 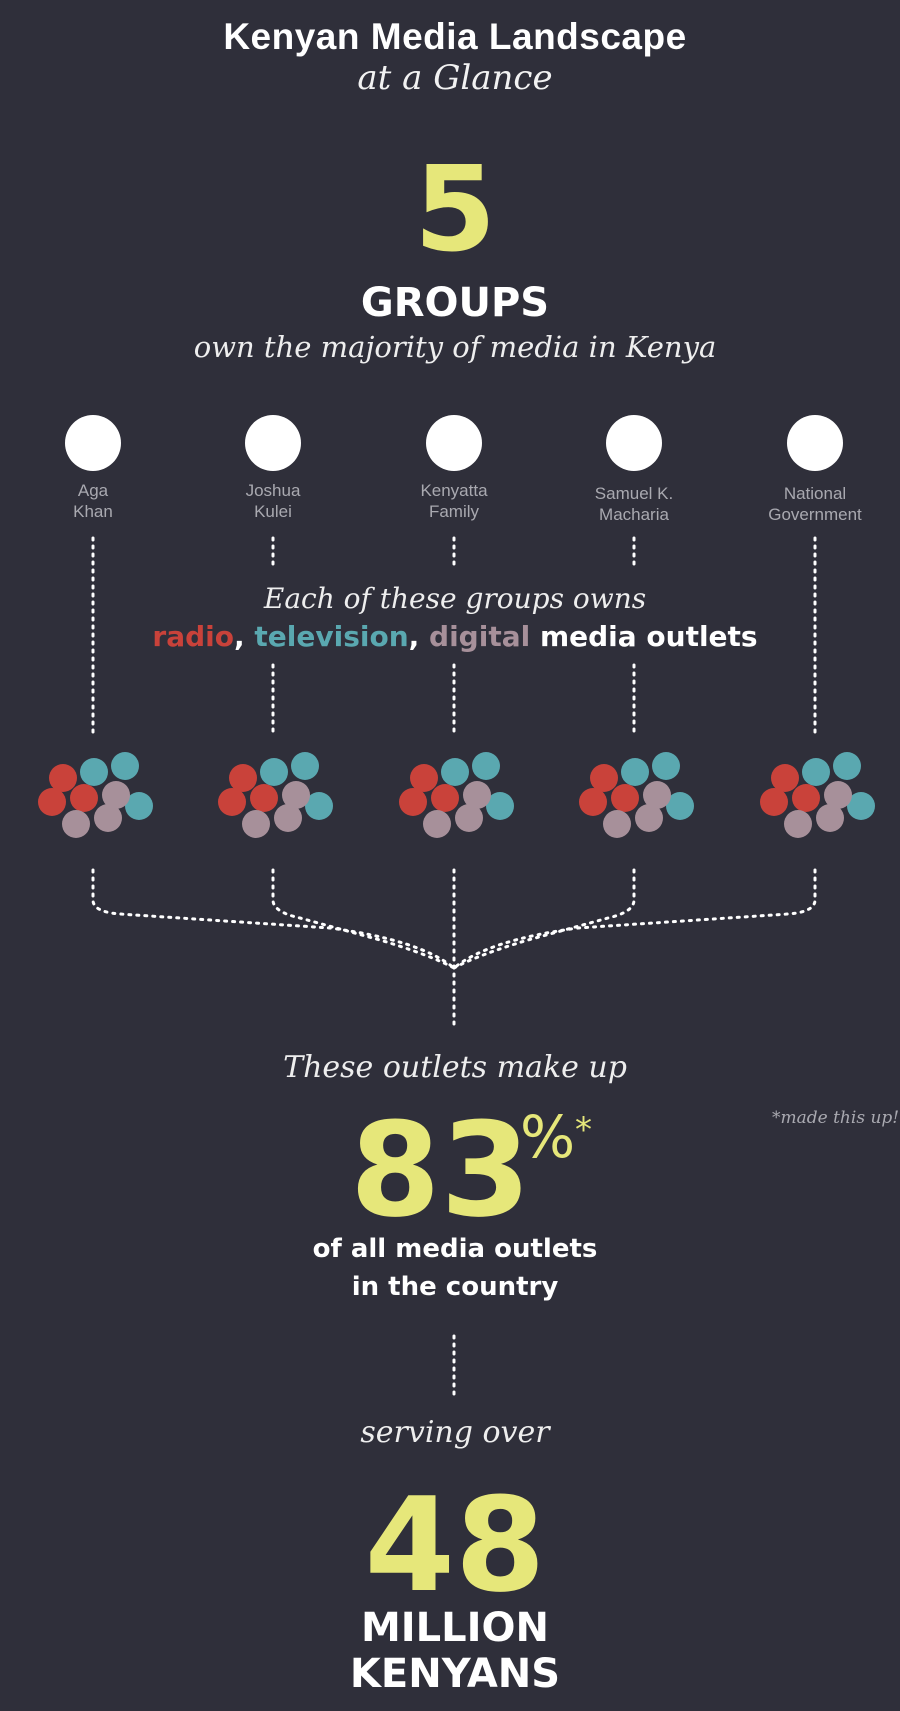 I want to click on share-description-line2: in the country, so click(x=455, y=1287).